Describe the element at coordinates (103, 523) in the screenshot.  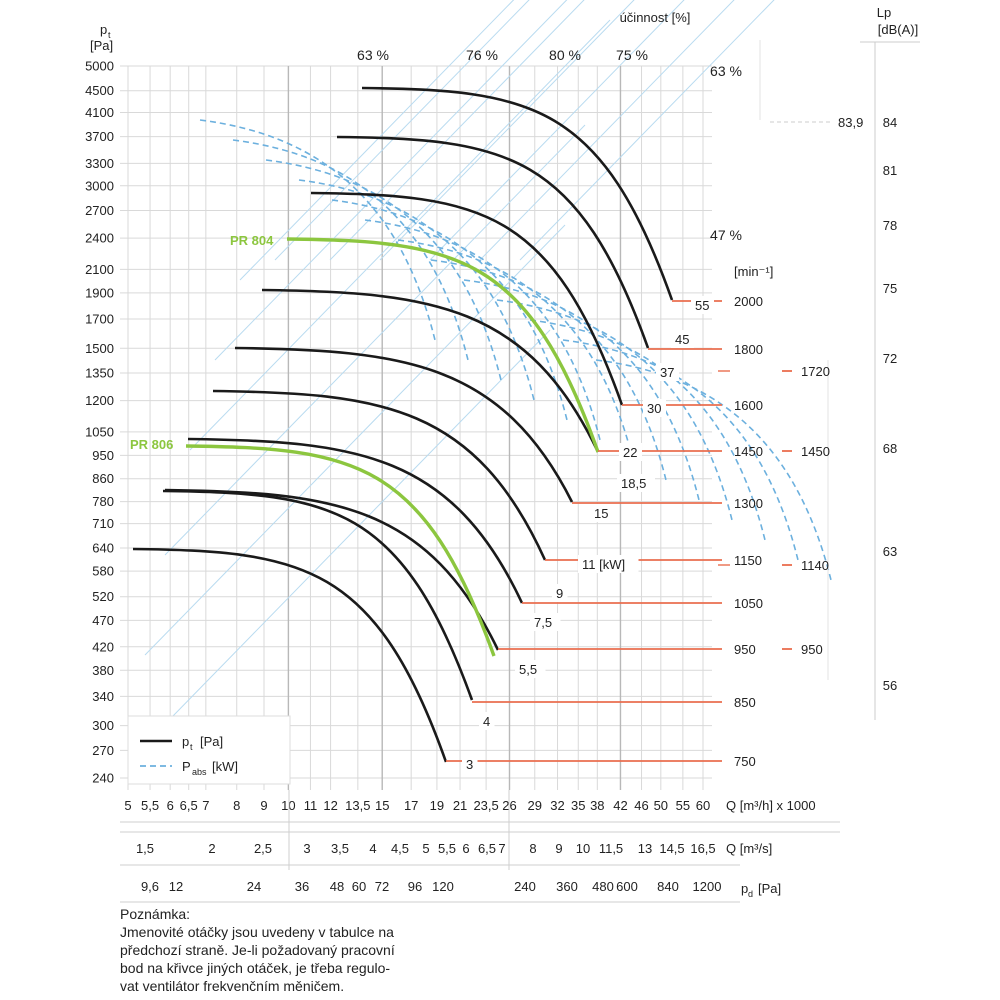
I see `y-tick-label: 710` at that location.